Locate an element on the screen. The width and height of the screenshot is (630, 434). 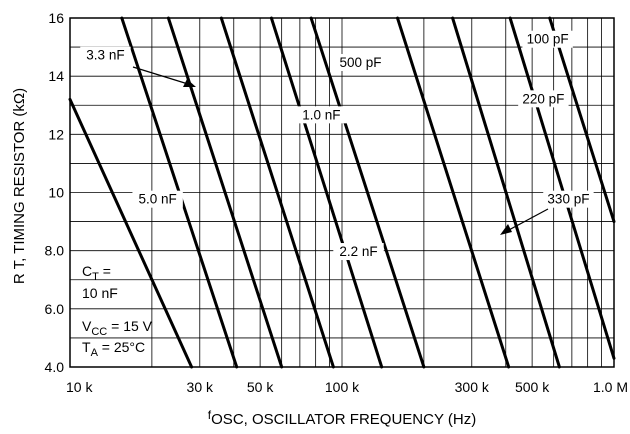
x-tick-label: 100 k is located at coordinates (342, 387).